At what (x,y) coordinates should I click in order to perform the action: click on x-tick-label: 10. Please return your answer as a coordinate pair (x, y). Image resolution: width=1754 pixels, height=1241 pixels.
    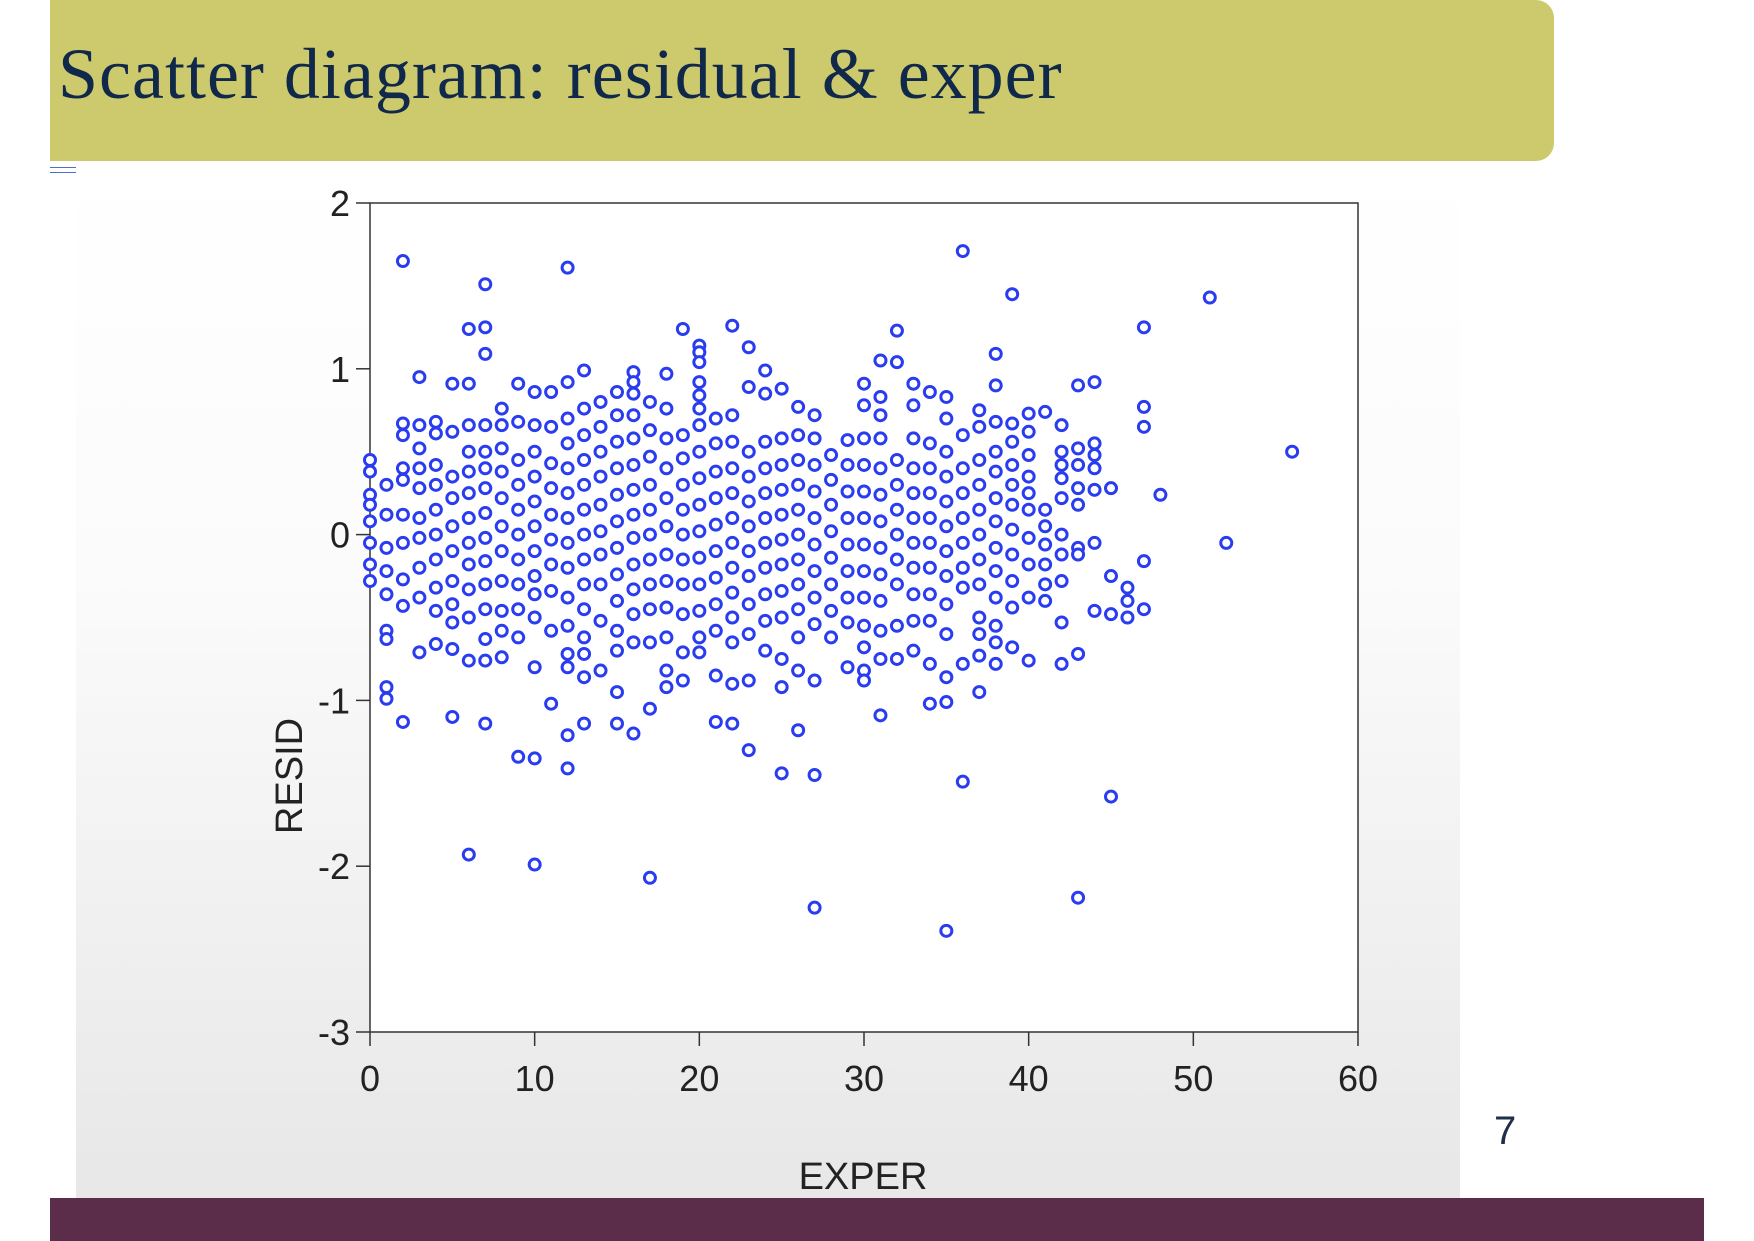
    Looking at the image, I should click on (535, 1078).